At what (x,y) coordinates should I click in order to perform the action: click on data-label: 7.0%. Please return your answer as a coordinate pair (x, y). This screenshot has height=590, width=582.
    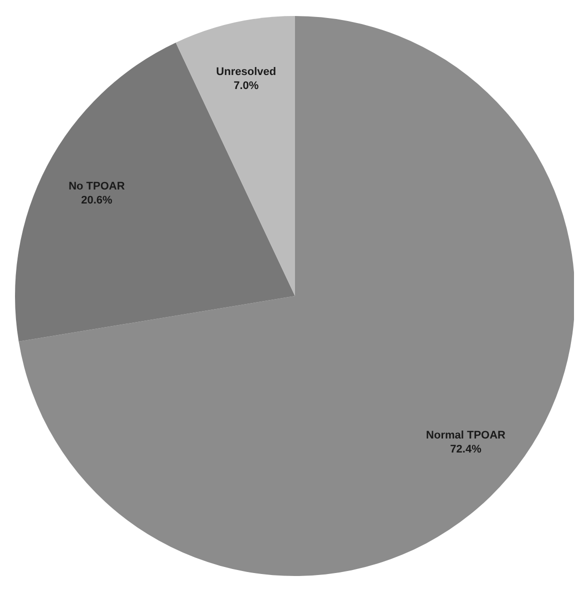
    Looking at the image, I should click on (246, 86).